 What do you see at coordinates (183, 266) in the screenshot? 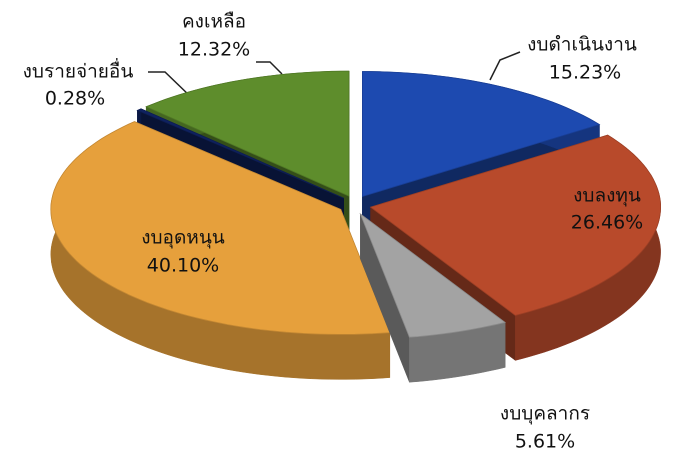
I see `value-label: 40.10%` at bounding box center [183, 266].